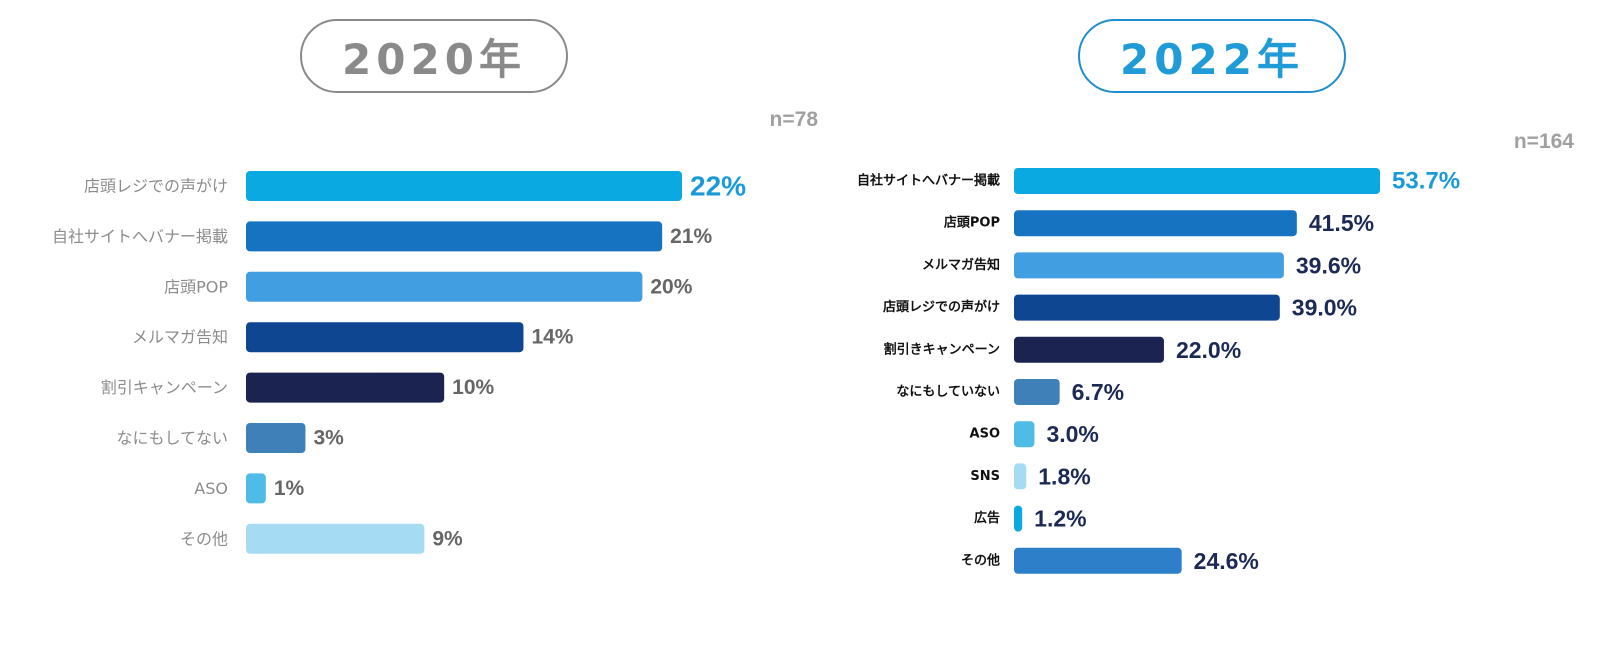 The image size is (1614, 660). Describe the element at coordinates (987, 518) in the screenshot. I see `category-label-1-8: 広告` at that location.